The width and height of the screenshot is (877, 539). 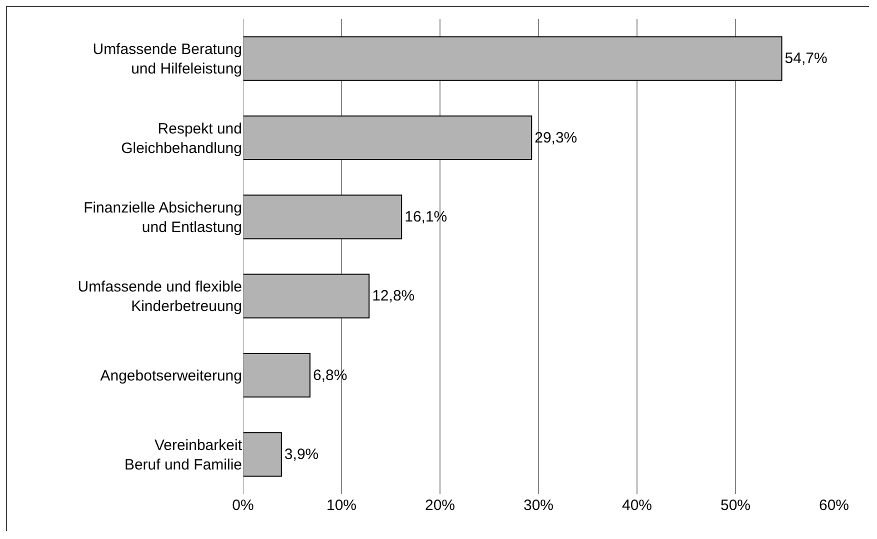 What do you see at coordinates (160, 297) in the screenshot?
I see `y-tick-label: Umfassende und flexible Kinderbetreuung` at bounding box center [160, 297].